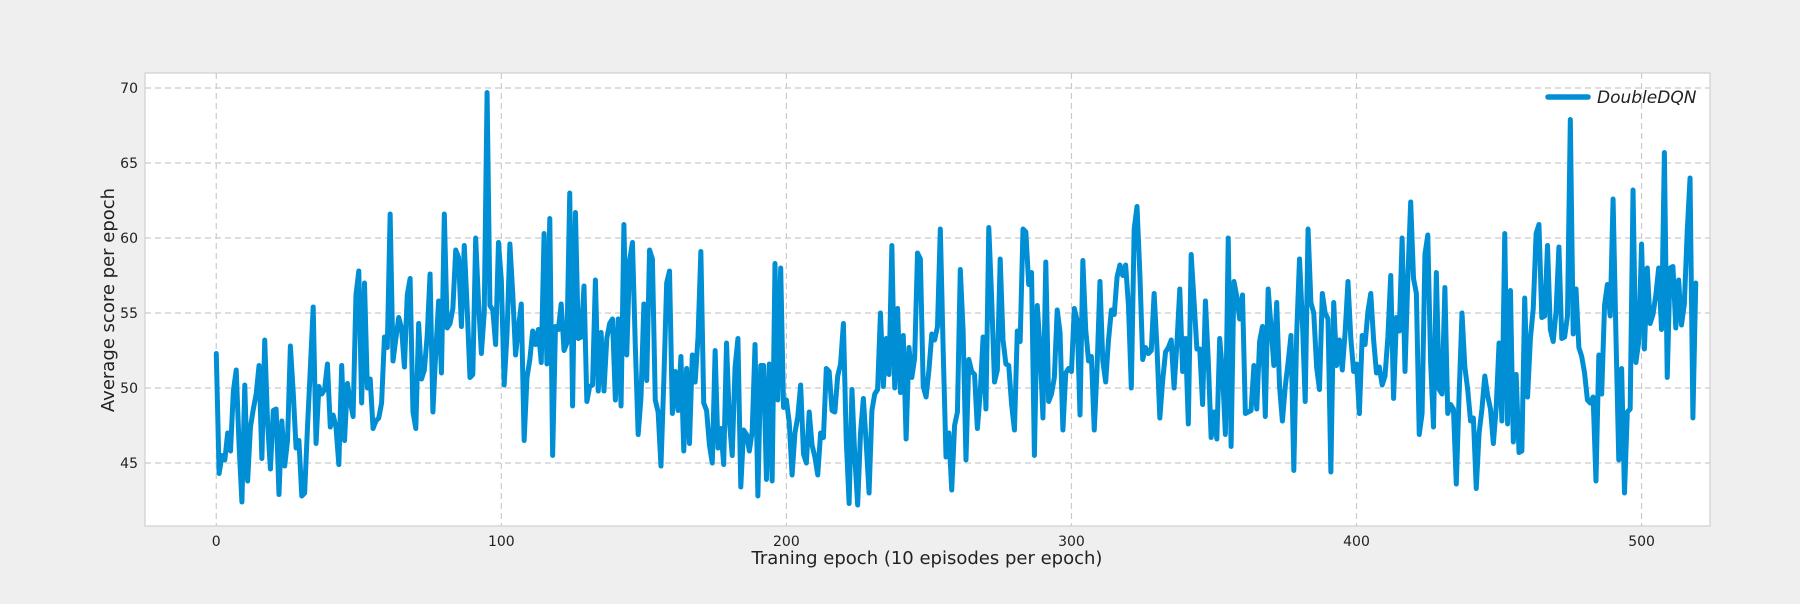 Image resolution: width=1800 pixels, height=604 pixels. What do you see at coordinates (129, 89) in the screenshot?
I see `y-tick-label: 70` at bounding box center [129, 89].